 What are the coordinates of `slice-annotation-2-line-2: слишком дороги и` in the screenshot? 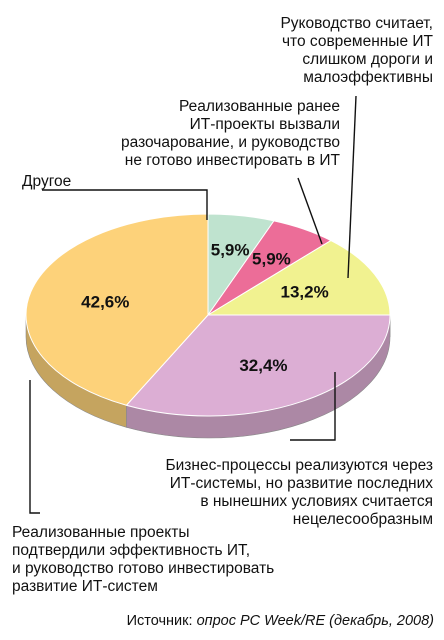 It's located at (367, 59).